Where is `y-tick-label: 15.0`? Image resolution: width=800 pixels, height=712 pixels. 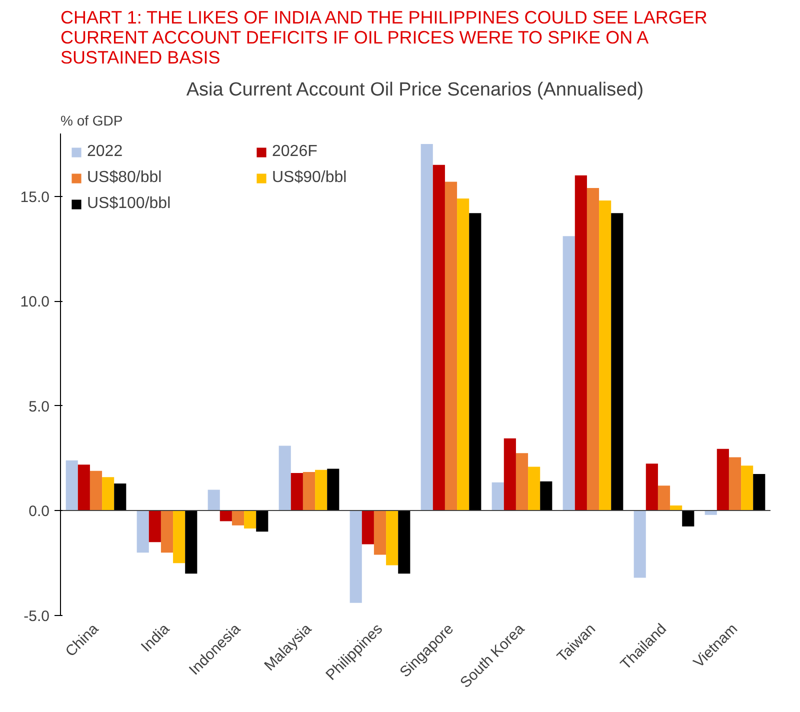
y-tick-label: 15.0 is located at coordinates (35, 197).